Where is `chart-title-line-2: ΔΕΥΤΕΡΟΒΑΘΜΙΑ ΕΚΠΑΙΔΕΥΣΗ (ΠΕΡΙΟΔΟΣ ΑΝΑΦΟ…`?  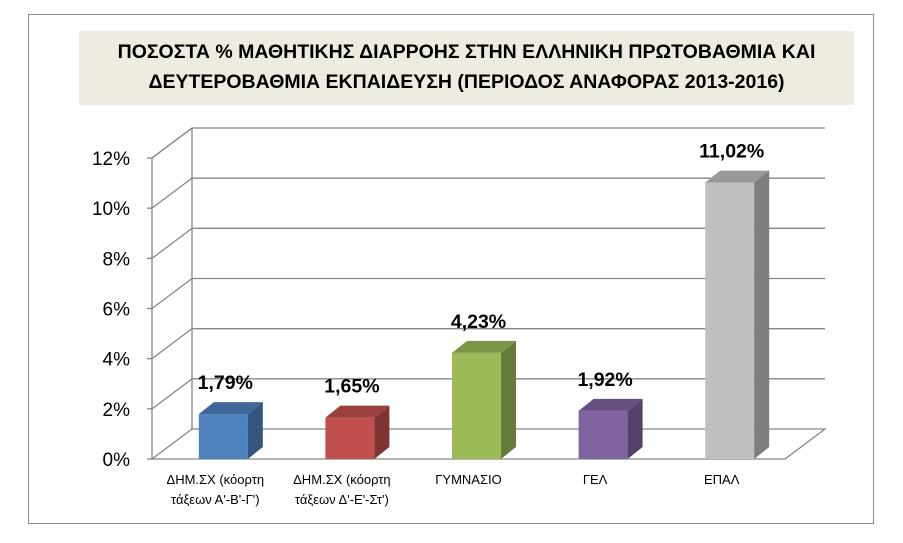 chart-title-line-2: ΔΕΥΤΕΡΟΒΑΘΜΙΑ ΕΚΠΑΙΔΕΥΣΗ (ΠΕΡΙΟΔΟΣ ΑΝΑΦΟ… is located at coordinates (466, 82).